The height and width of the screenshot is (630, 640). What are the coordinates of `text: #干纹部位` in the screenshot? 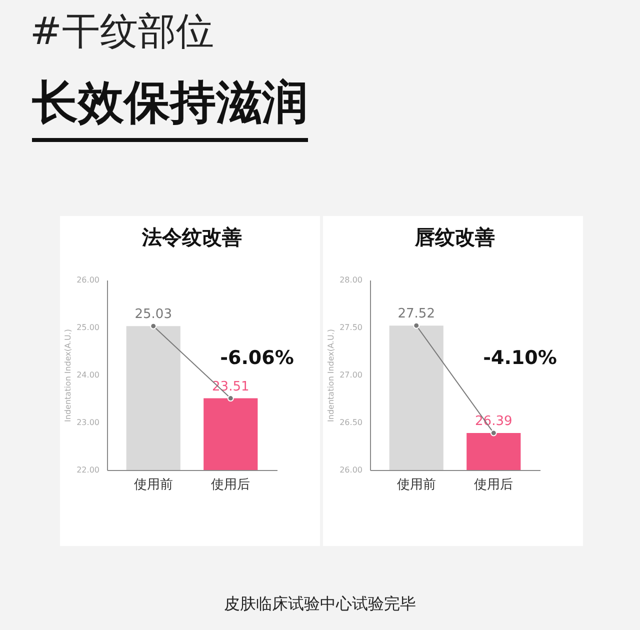 It's located at (122, 31).